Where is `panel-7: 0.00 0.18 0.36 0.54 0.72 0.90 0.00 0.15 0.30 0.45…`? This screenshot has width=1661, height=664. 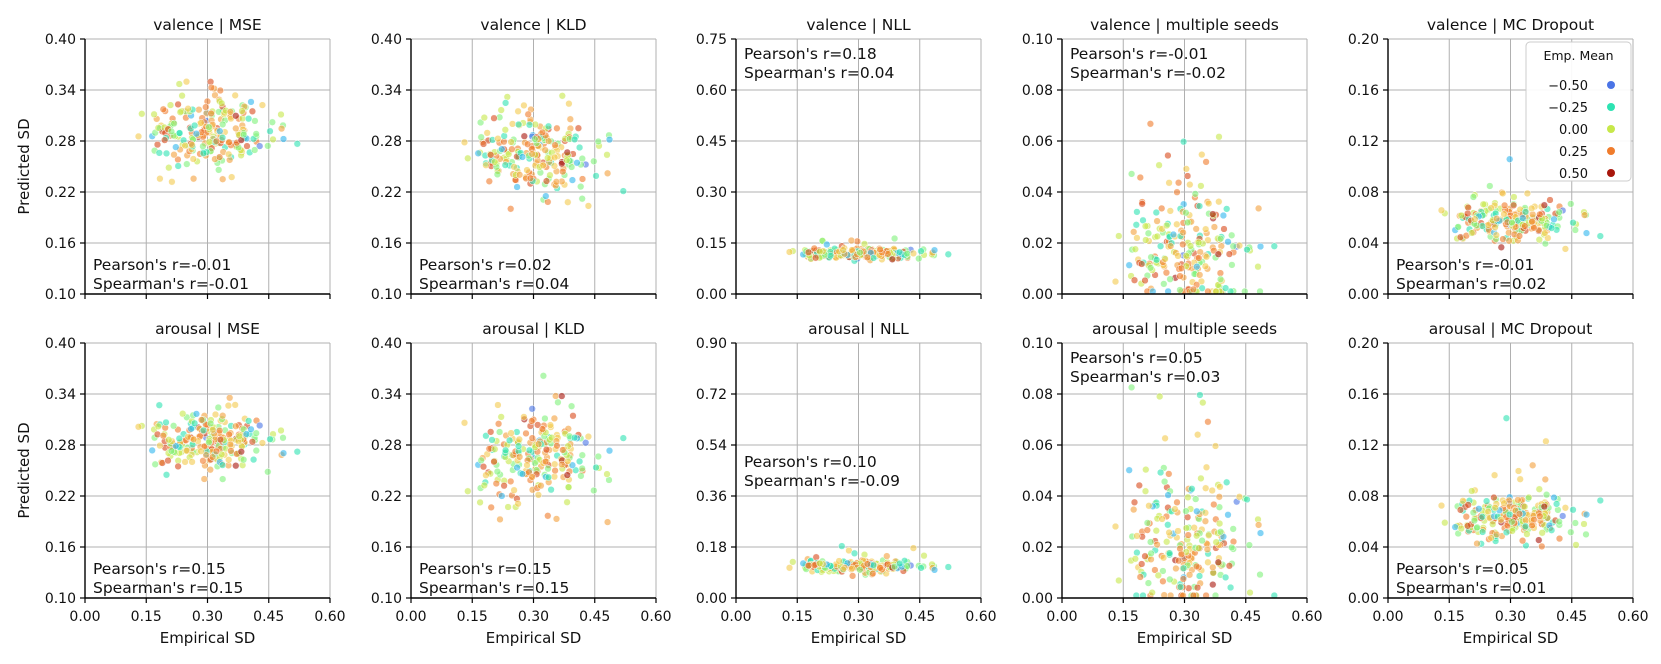
panel-7: 0.00 0.18 0.36 0.54 0.72 0.90 0.00 0.15 0.30 0.45… is located at coordinates (846, 483).